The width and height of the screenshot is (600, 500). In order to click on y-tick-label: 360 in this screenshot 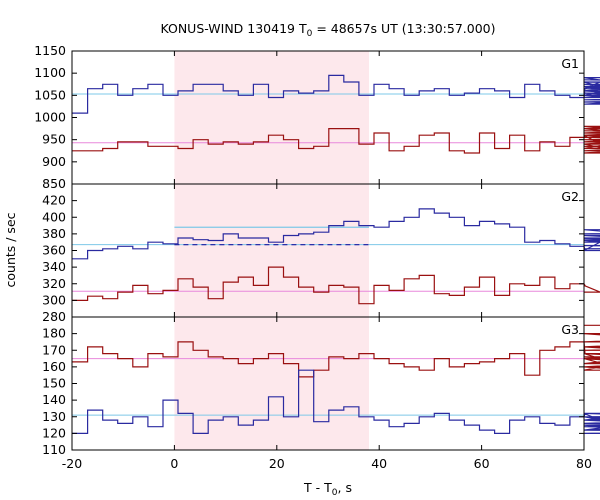, I will do `click(54, 250)`.